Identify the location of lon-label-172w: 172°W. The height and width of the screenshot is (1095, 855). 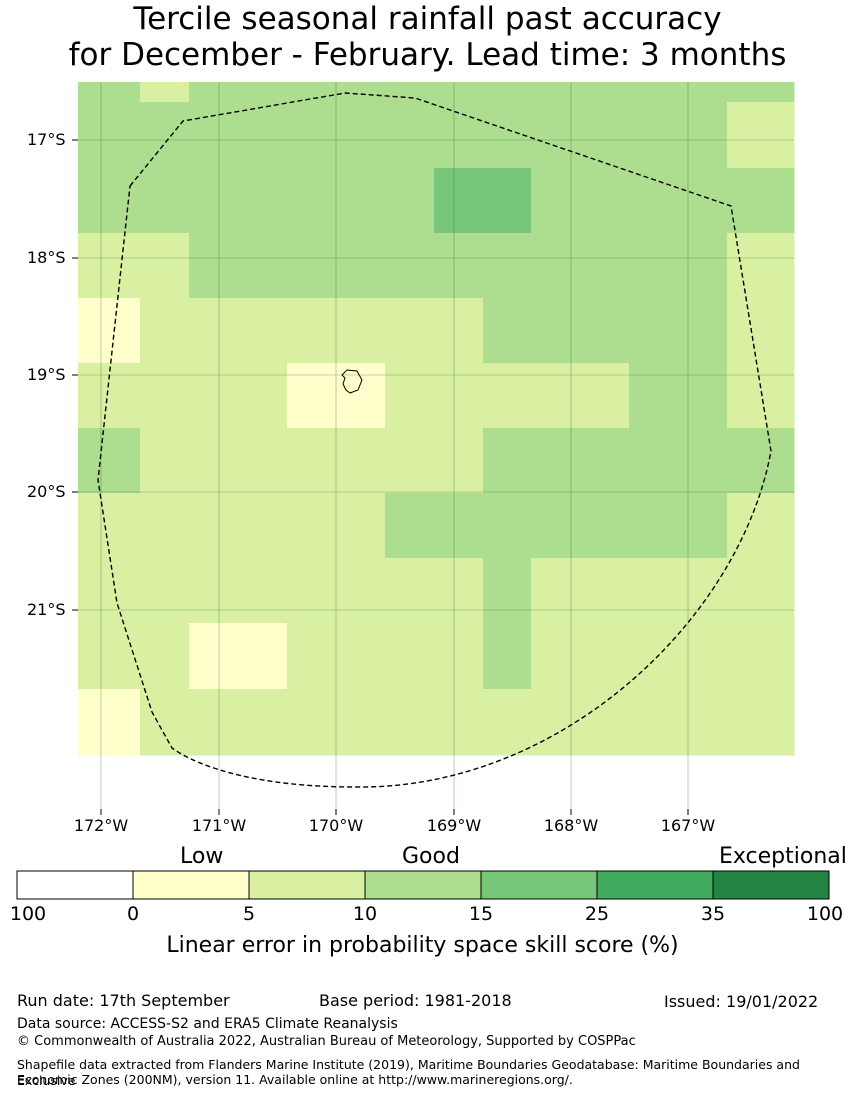
(101, 825).